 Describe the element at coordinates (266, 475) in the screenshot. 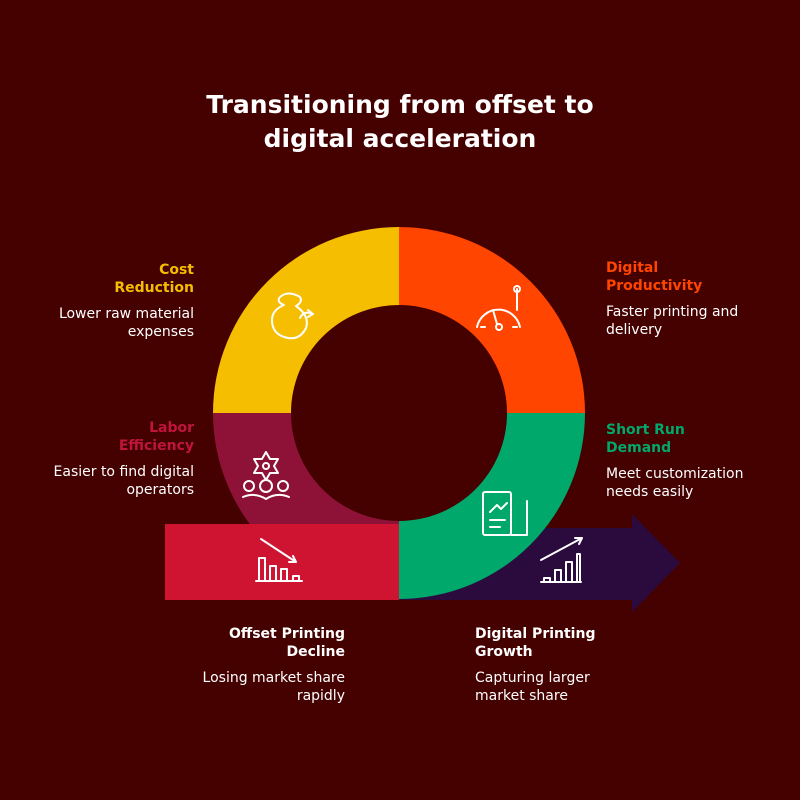

I see `team-gear-icon` at that location.